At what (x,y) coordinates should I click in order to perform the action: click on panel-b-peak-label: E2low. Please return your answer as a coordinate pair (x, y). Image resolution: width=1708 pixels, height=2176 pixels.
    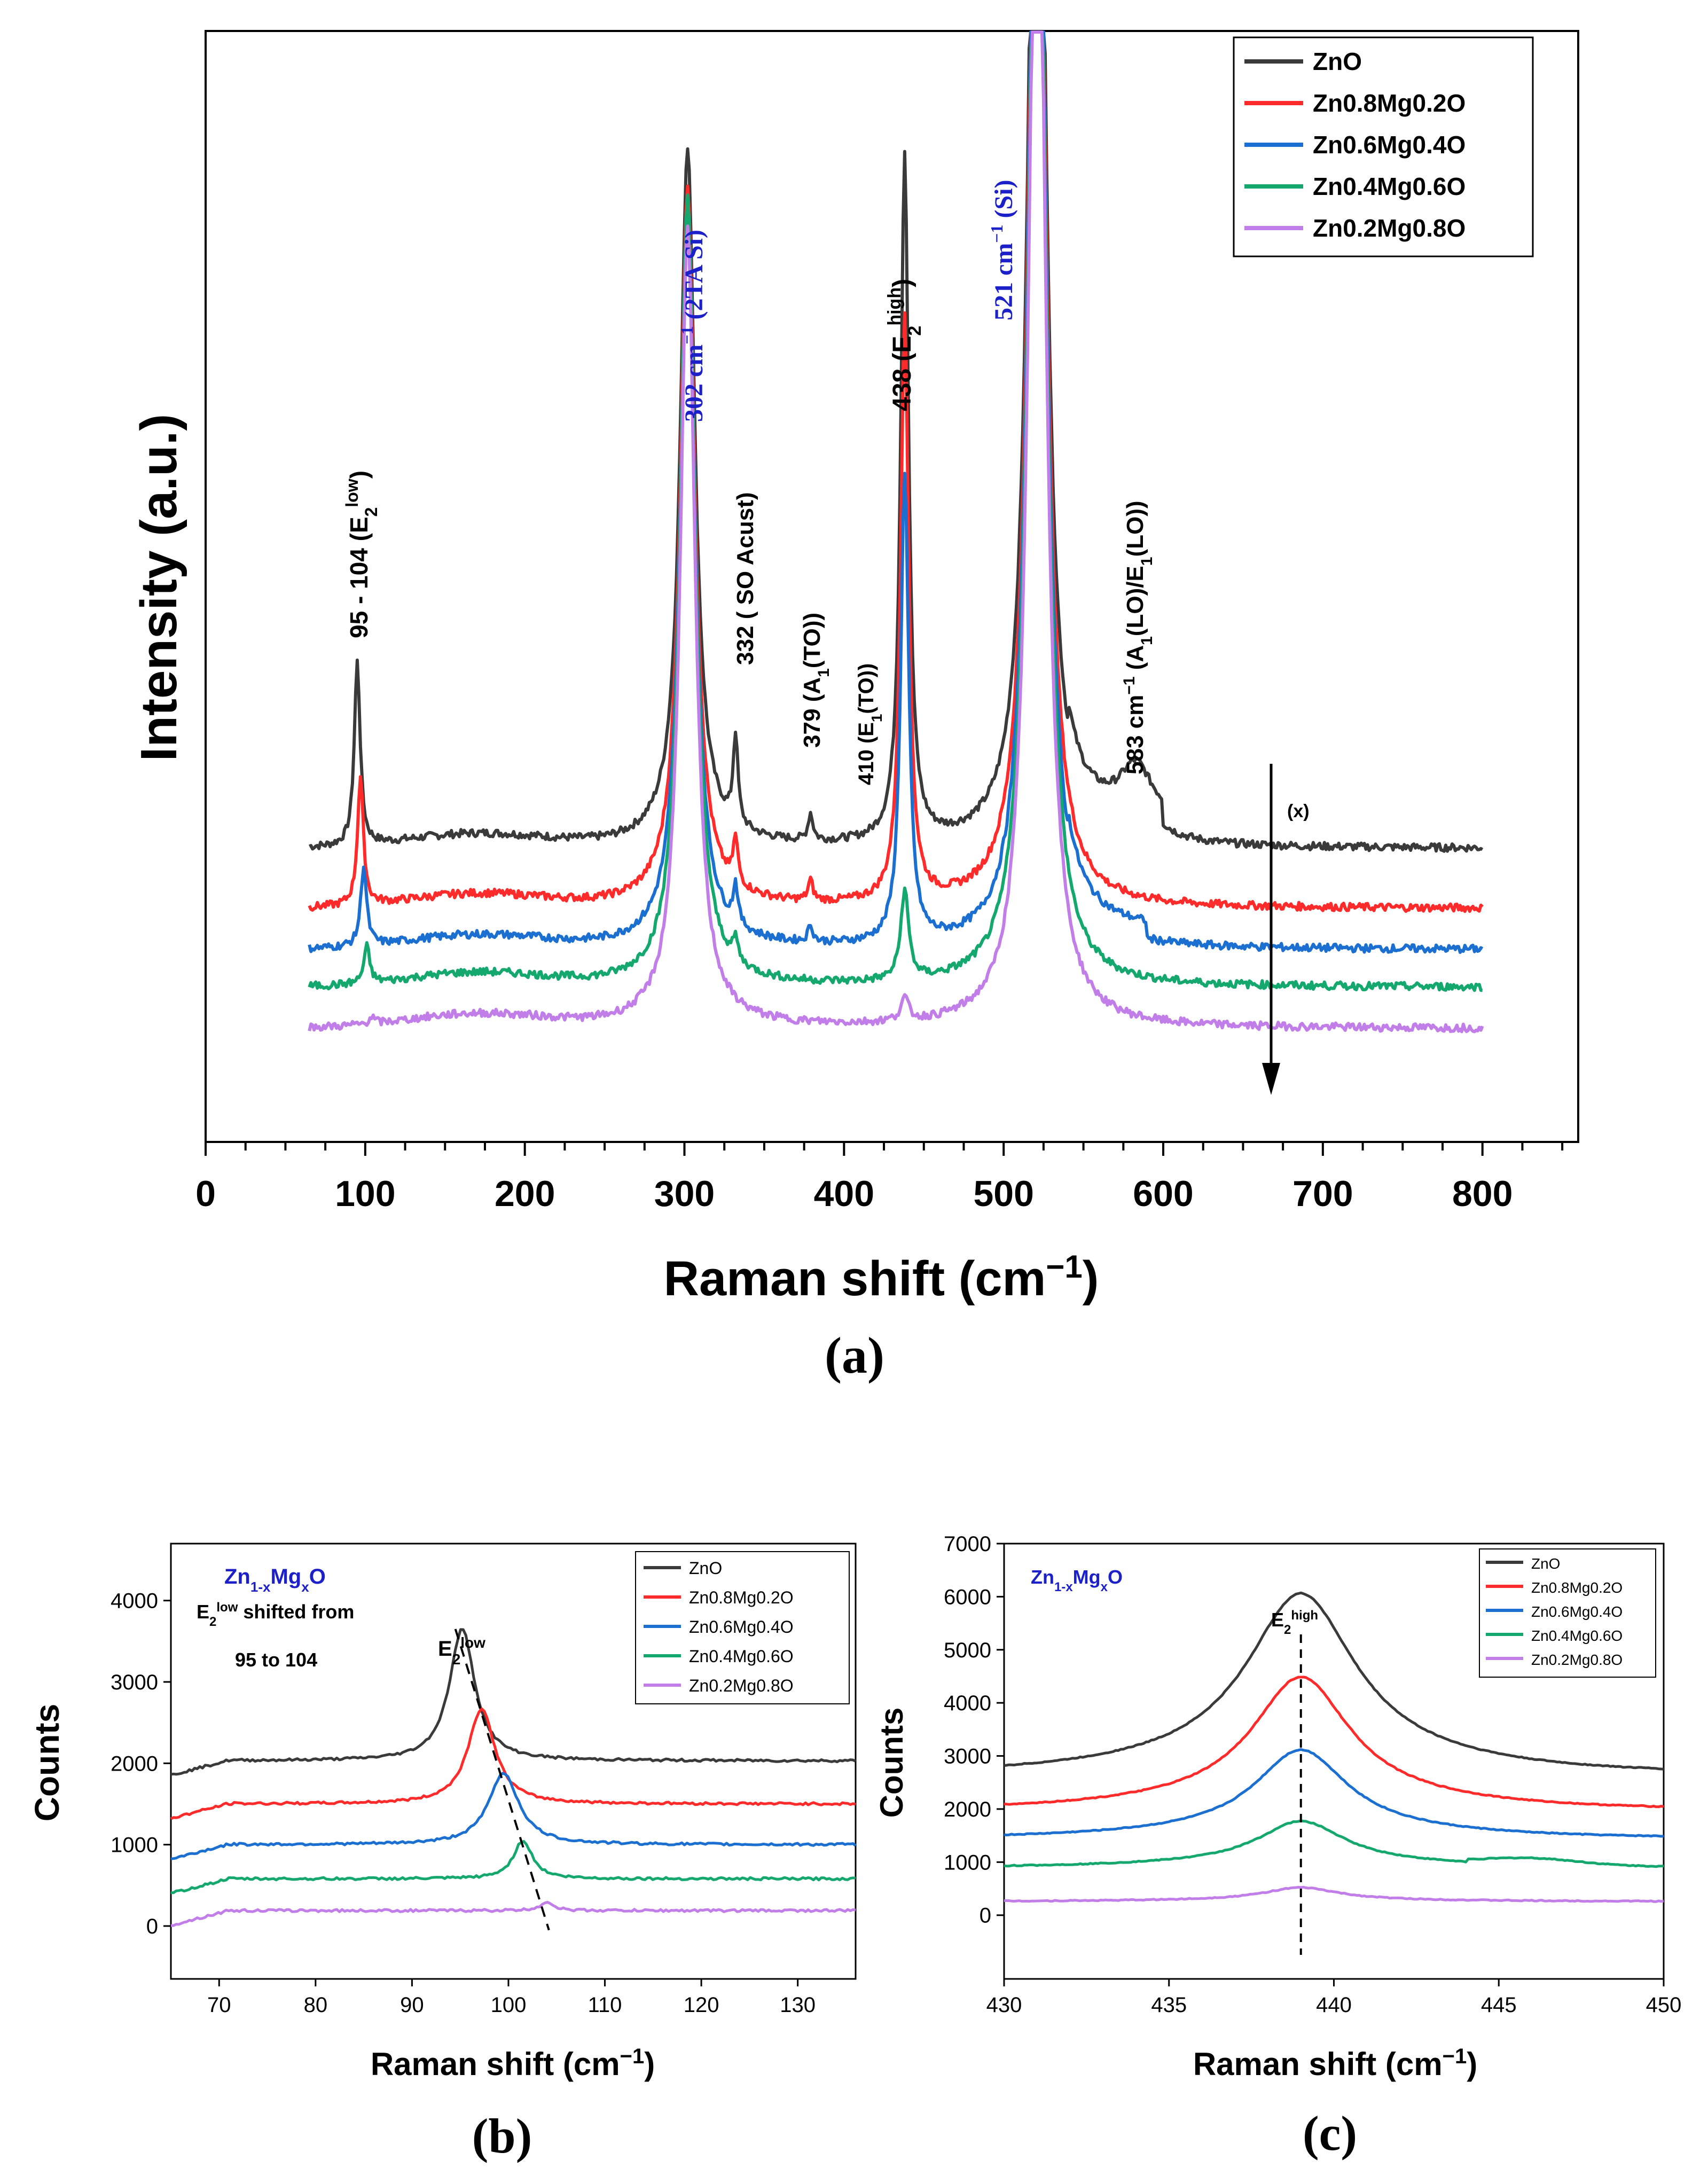
    Looking at the image, I should click on (461, 1651).